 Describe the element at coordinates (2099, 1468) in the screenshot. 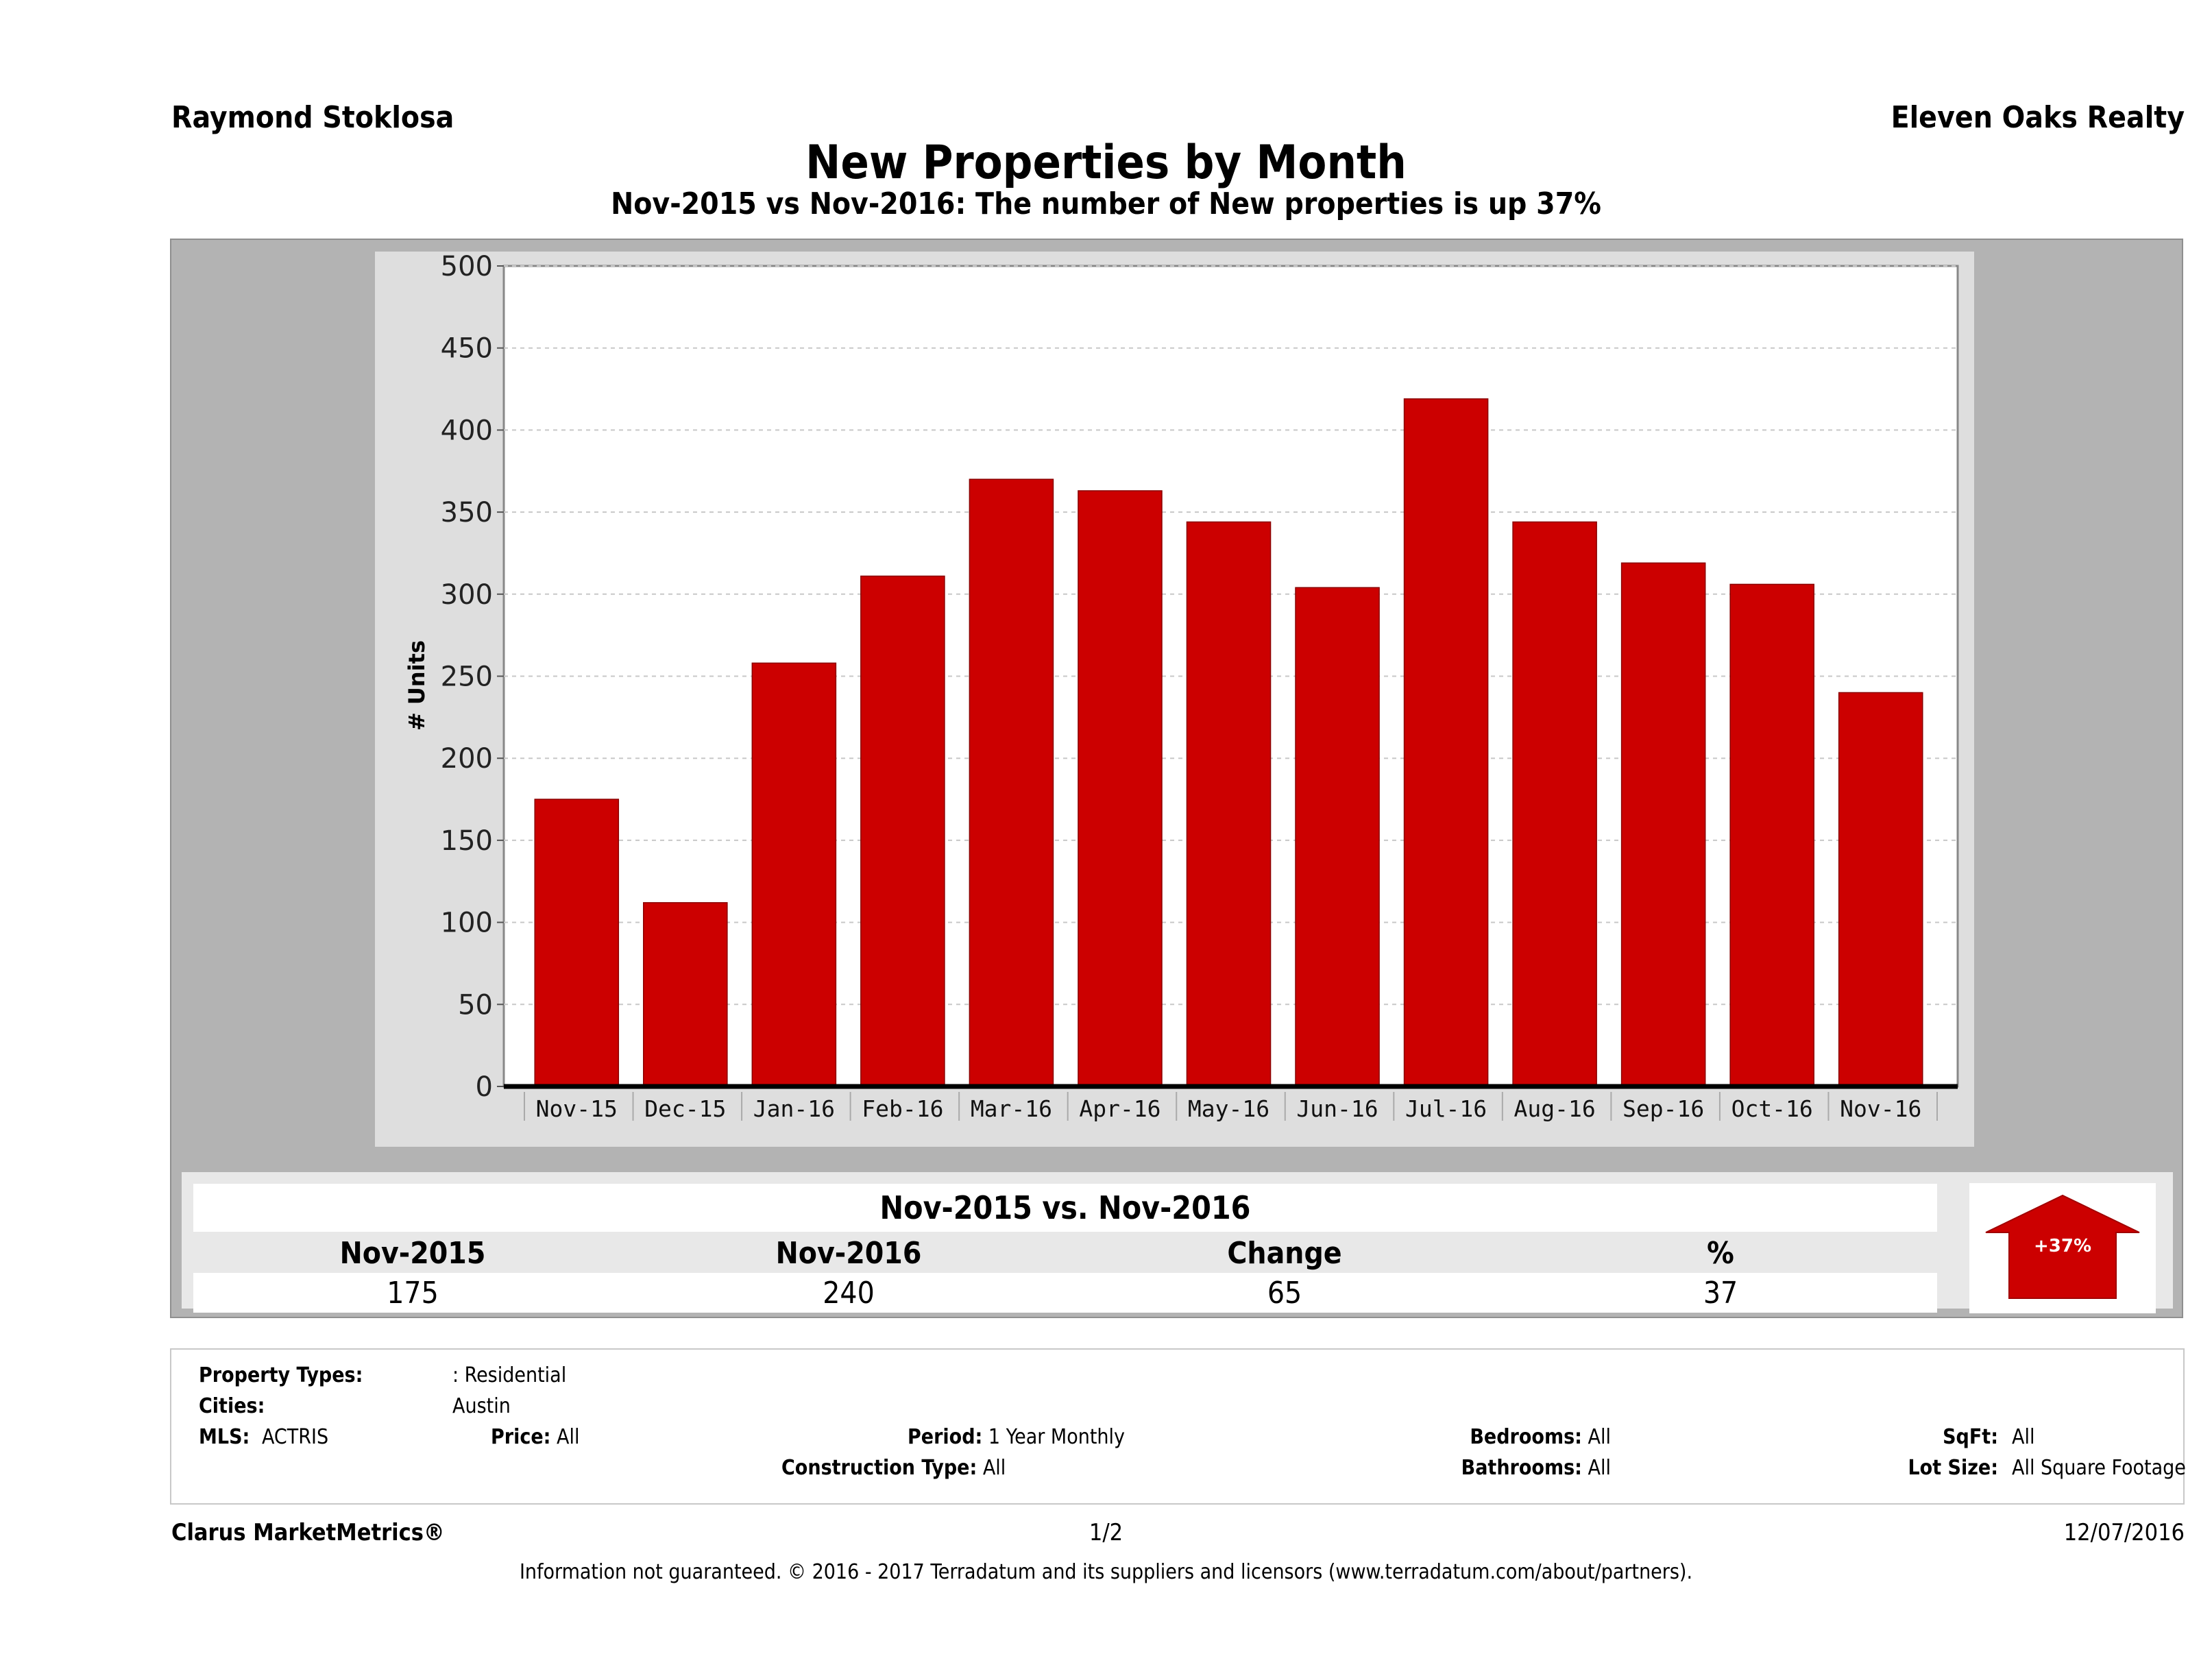

I see `lot-size-value: All Square Footage` at that location.